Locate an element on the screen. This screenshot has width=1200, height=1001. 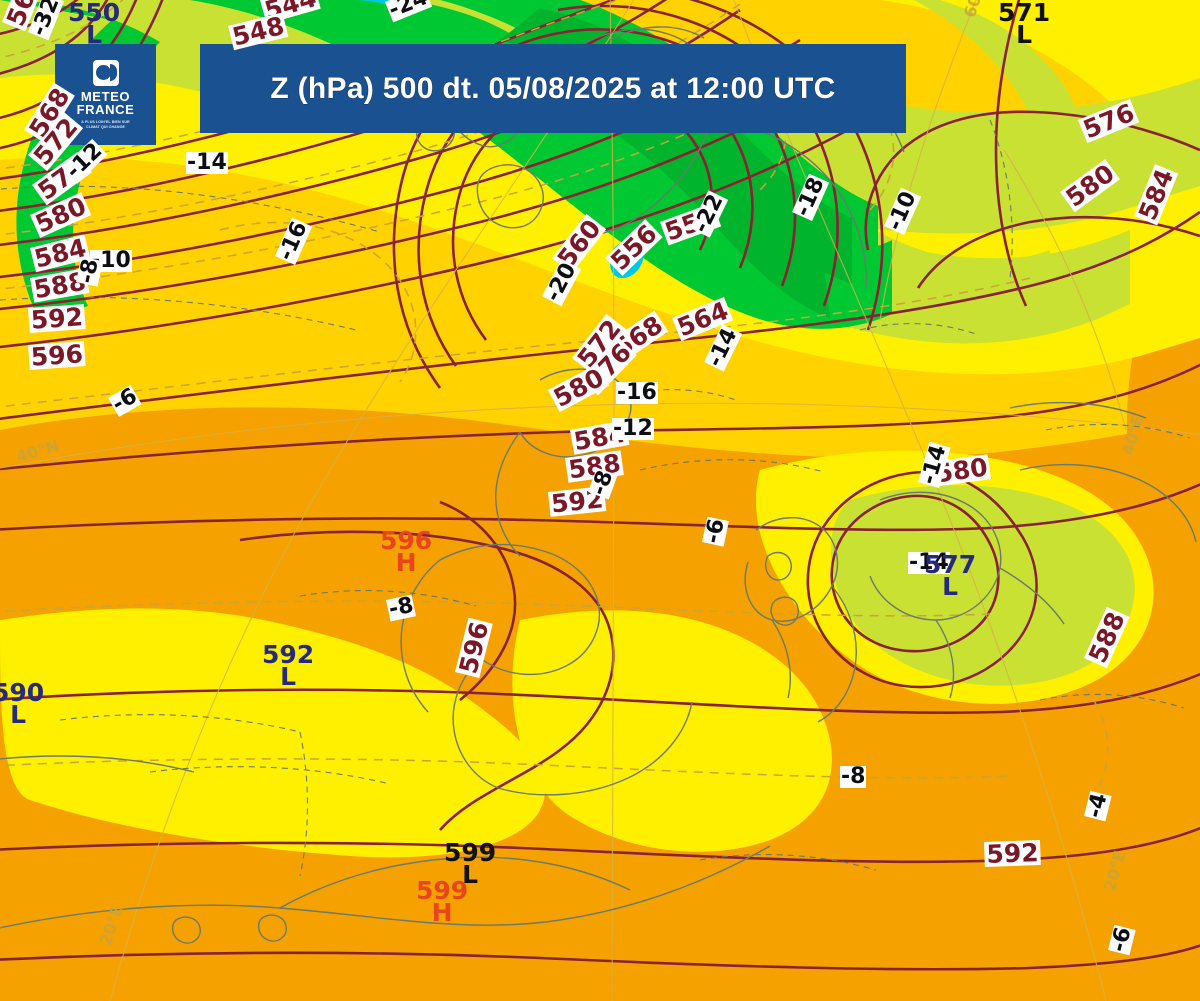
temperature-label: -16 is located at coordinates (637, 392).